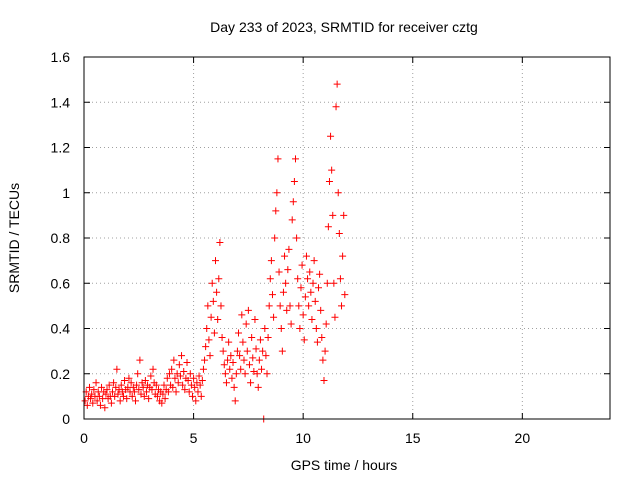  What do you see at coordinates (194, 438) in the screenshot?
I see `x-tick-label: 5` at bounding box center [194, 438].